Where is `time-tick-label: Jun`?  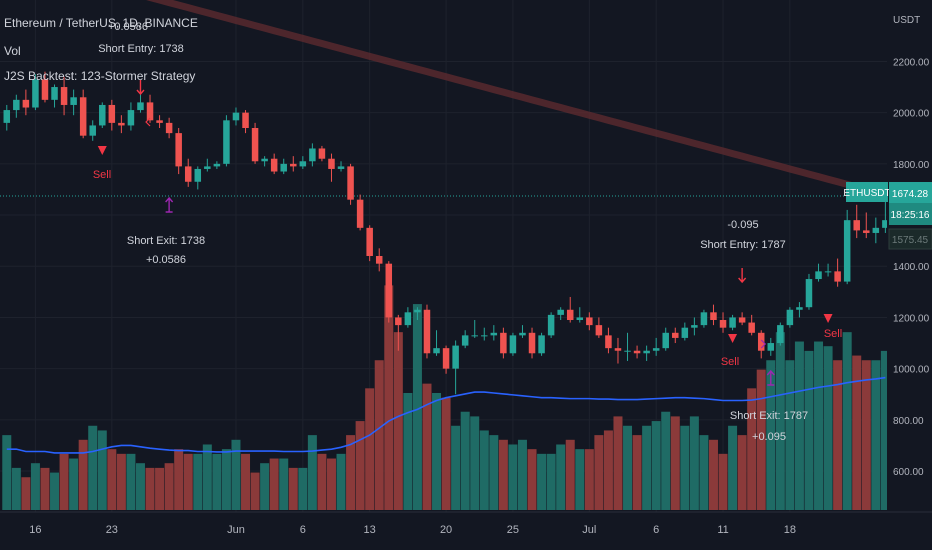 time-tick-label: Jun is located at coordinates (236, 530).